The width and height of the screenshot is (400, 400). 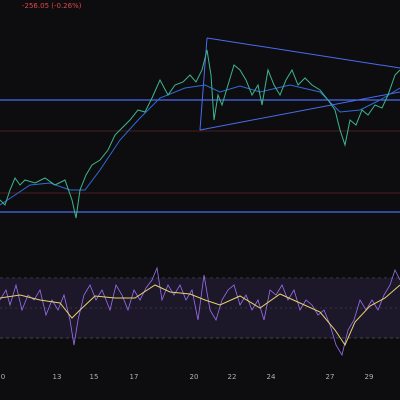 I want to click on x-axis-label: 29, so click(x=369, y=377).